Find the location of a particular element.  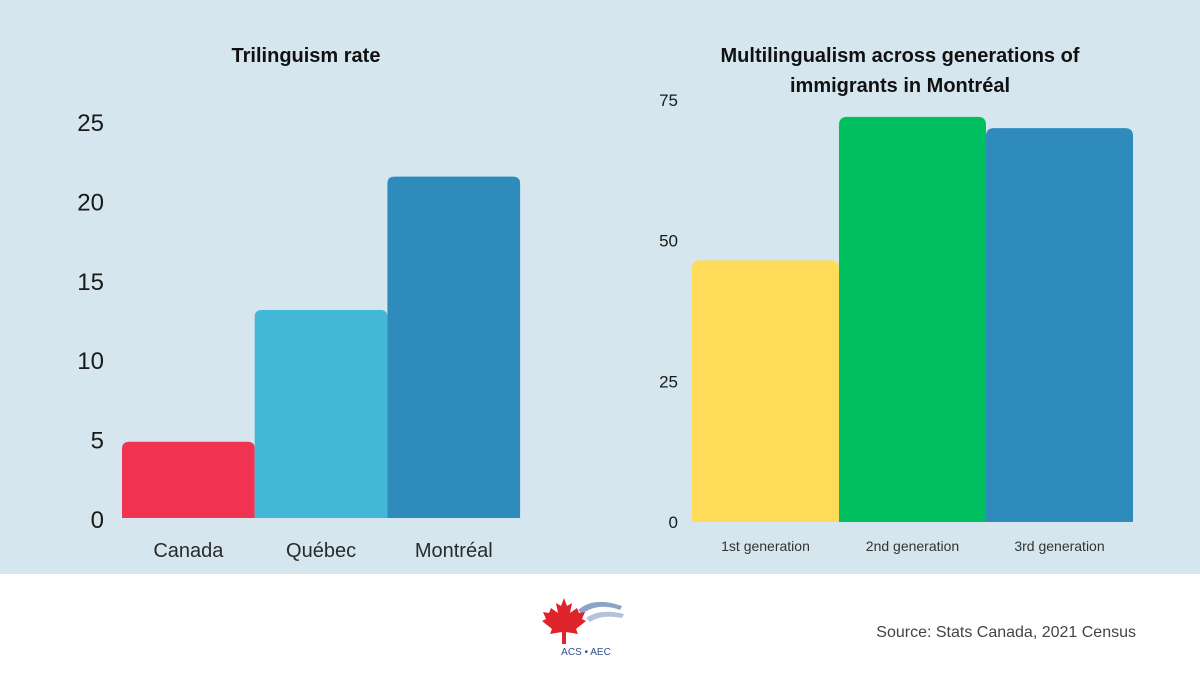

trilinguism-y-tick-label: 0 is located at coordinates (97, 520).